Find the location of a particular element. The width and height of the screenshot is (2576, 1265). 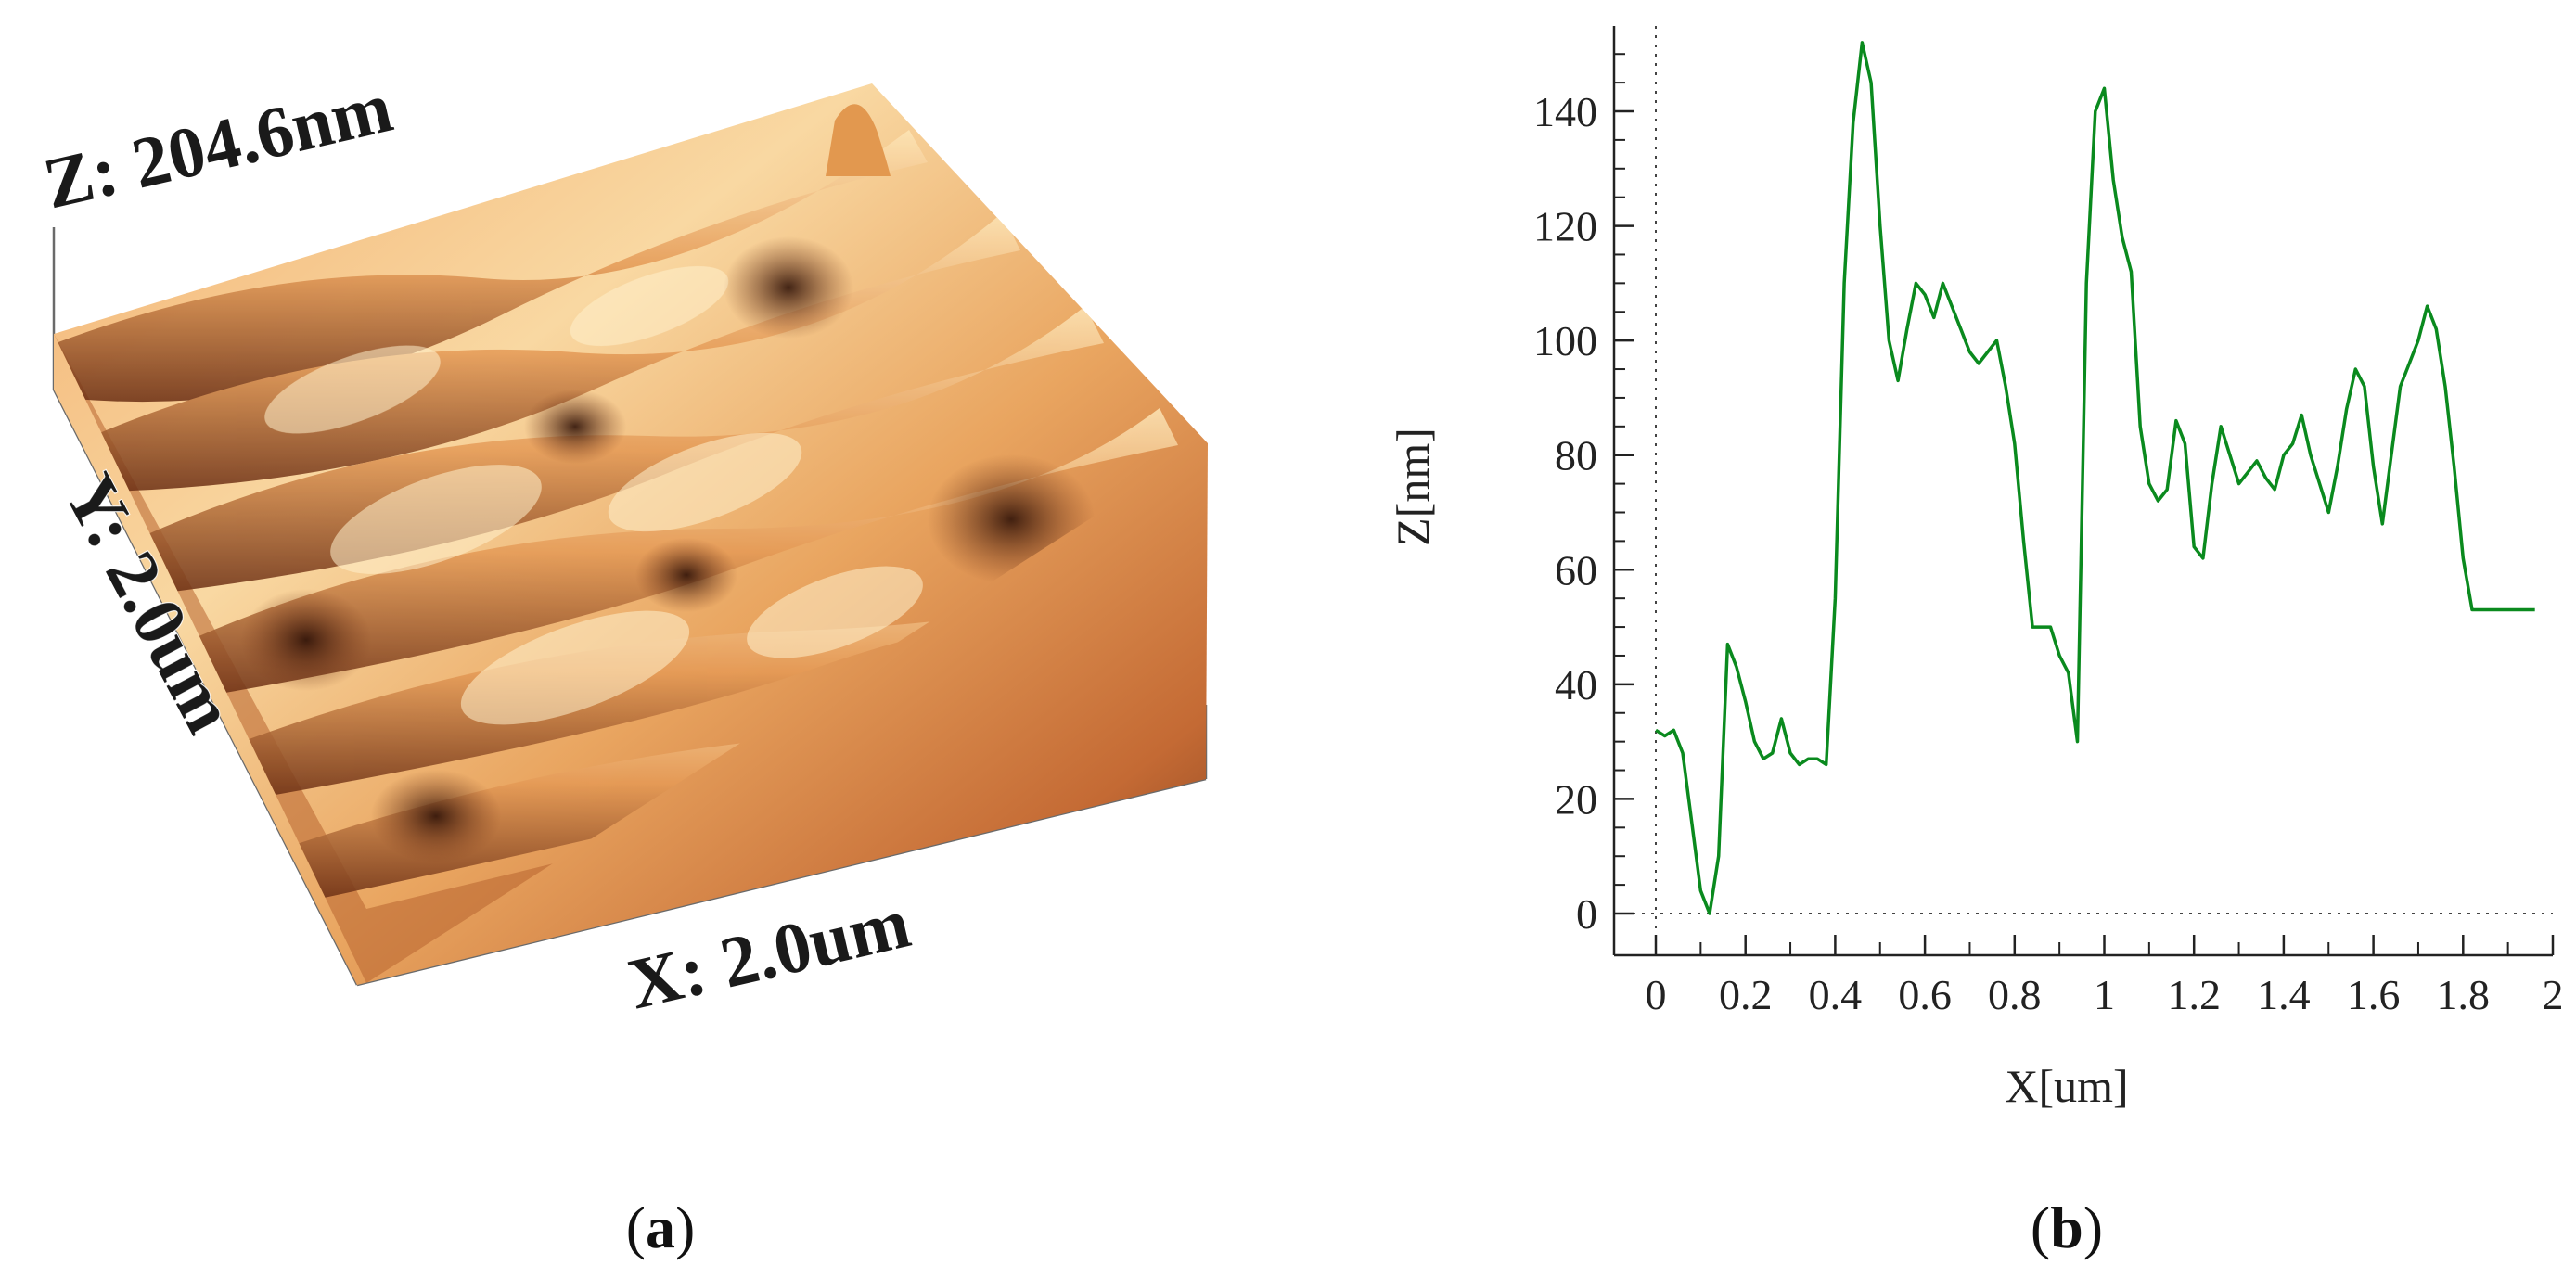

x-ticks is located at coordinates (2104, 945).